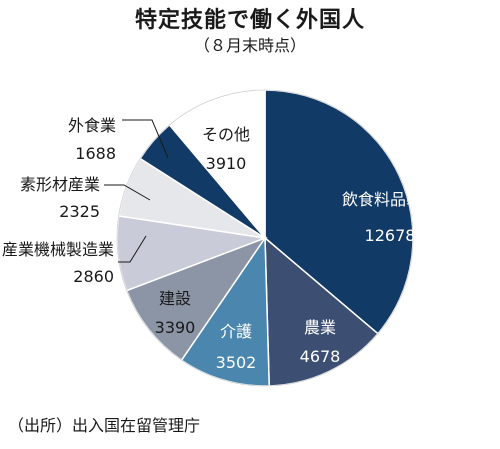  Describe the element at coordinates (127, 192) in the screenshot. I see `leader-line-materials` at that location.